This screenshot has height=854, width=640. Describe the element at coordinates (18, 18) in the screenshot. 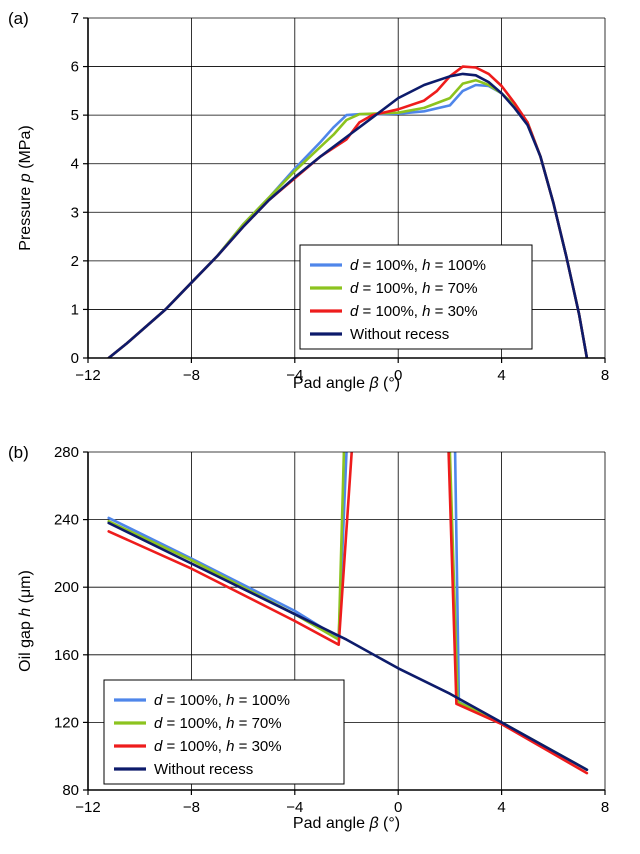

I see `panel-label: (a)` at that location.